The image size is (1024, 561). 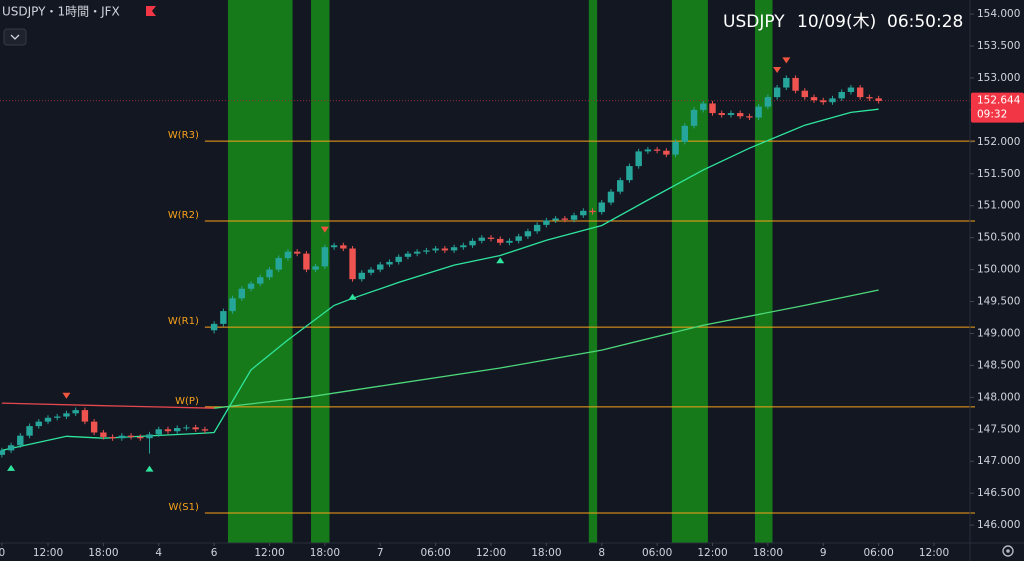 What do you see at coordinates (183, 321) in the screenshot?
I see `pivot-label: W(R1)` at bounding box center [183, 321].